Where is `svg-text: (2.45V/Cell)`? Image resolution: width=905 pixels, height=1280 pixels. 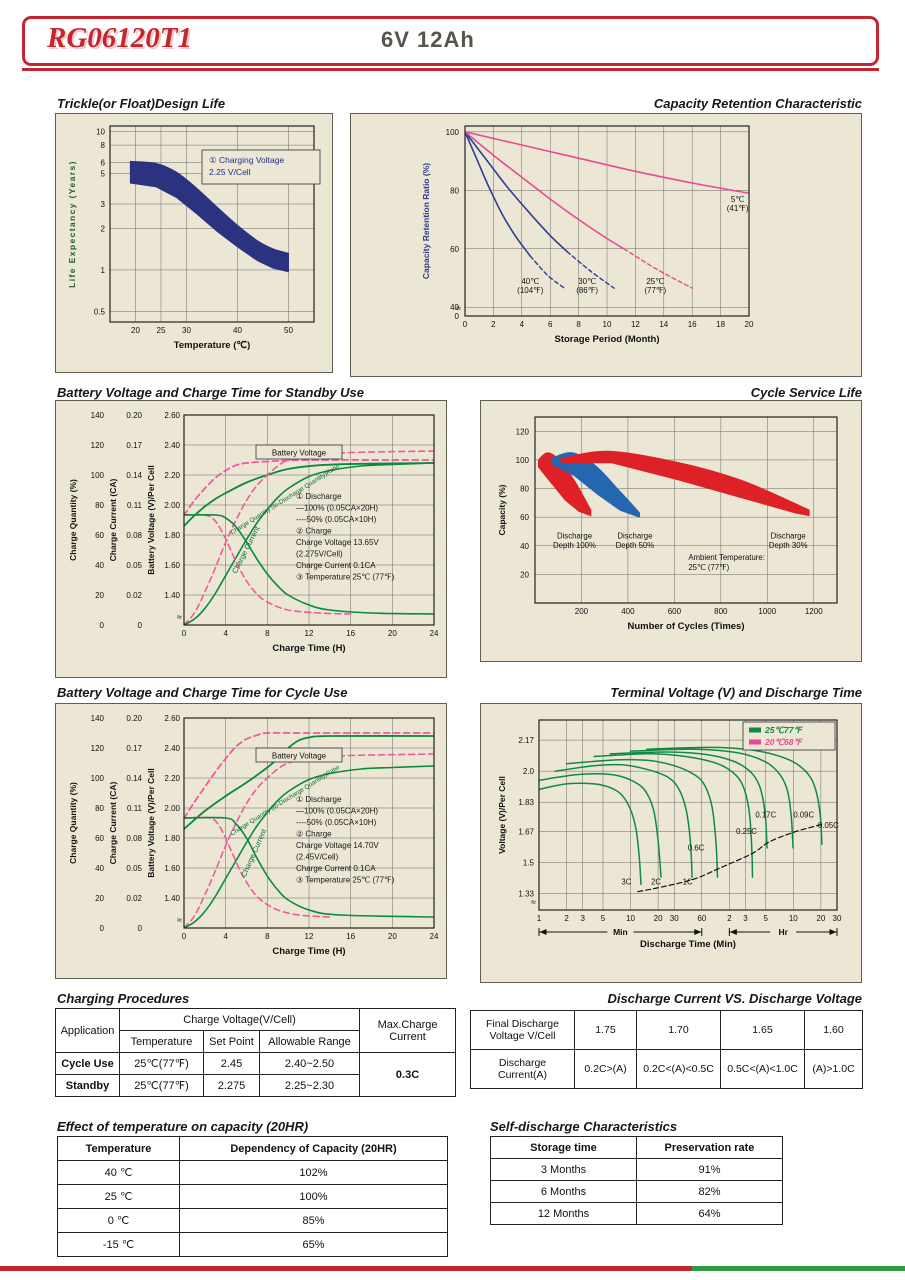
svg-text: (2.45V/Cell) is located at coordinates (317, 857).